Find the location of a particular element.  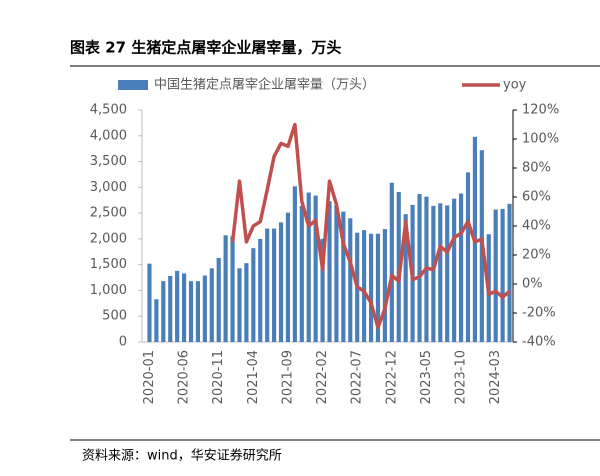

legend-label: yoy is located at coordinates (515, 85).